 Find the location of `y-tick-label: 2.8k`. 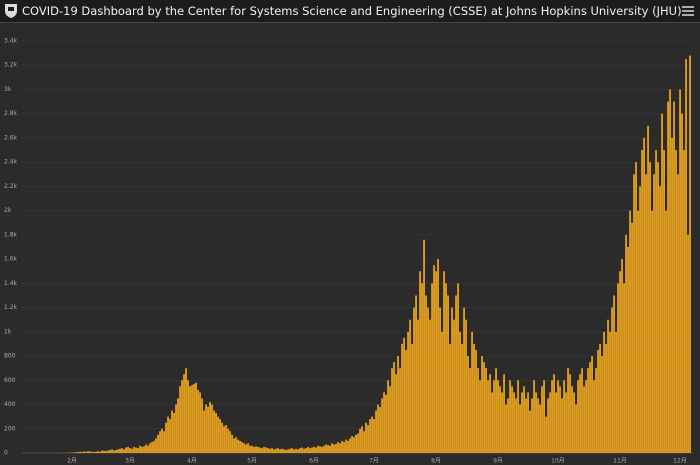

y-tick-label: 2.8k is located at coordinates (11, 113).